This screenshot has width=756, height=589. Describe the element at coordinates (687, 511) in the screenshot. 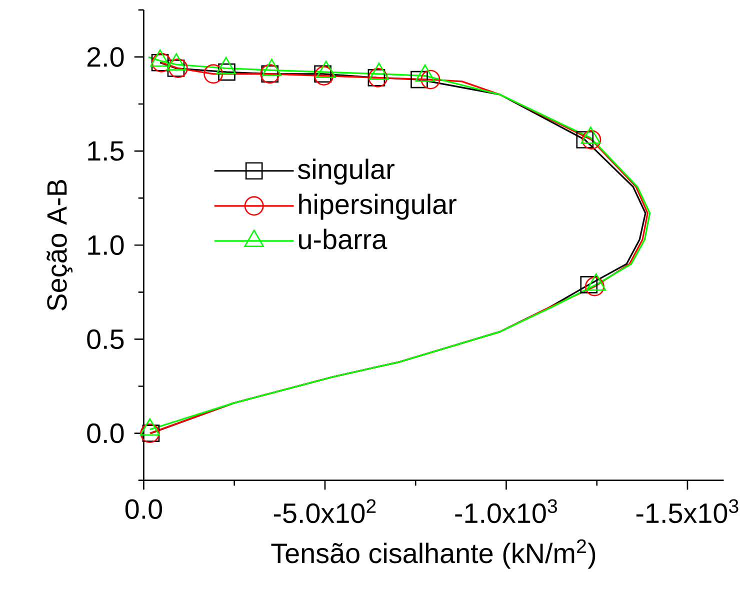

I see `x-tick-label: -1.5x10$^{3}$` at that location.